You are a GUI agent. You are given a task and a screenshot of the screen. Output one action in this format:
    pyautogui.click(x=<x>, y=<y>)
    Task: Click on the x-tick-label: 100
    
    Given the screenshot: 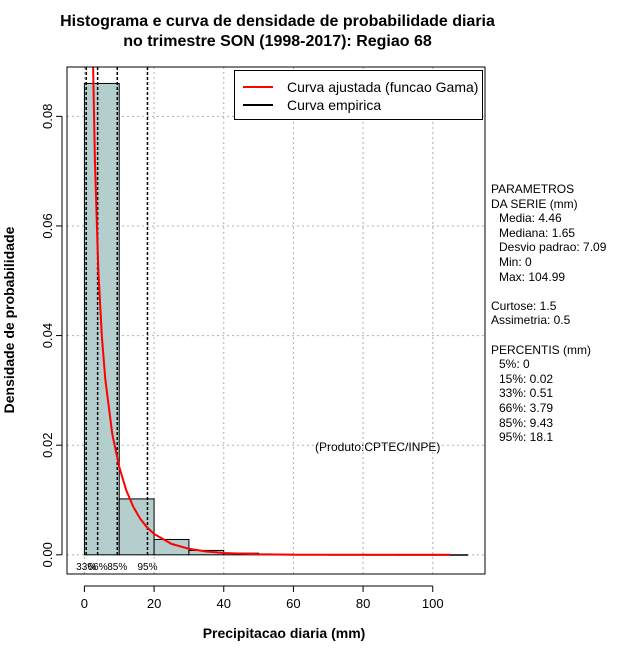 What is the action you would take?
    pyautogui.click(x=433, y=603)
    